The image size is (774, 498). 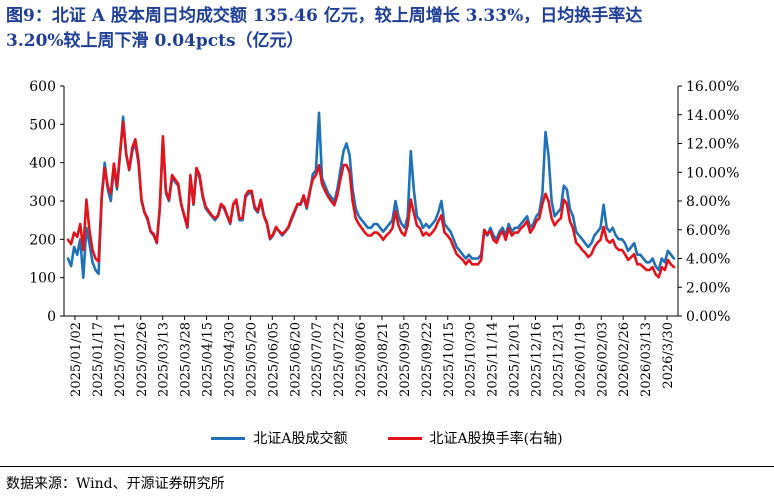 I want to click on left-axis-tick-label: 0, so click(x=51, y=317).